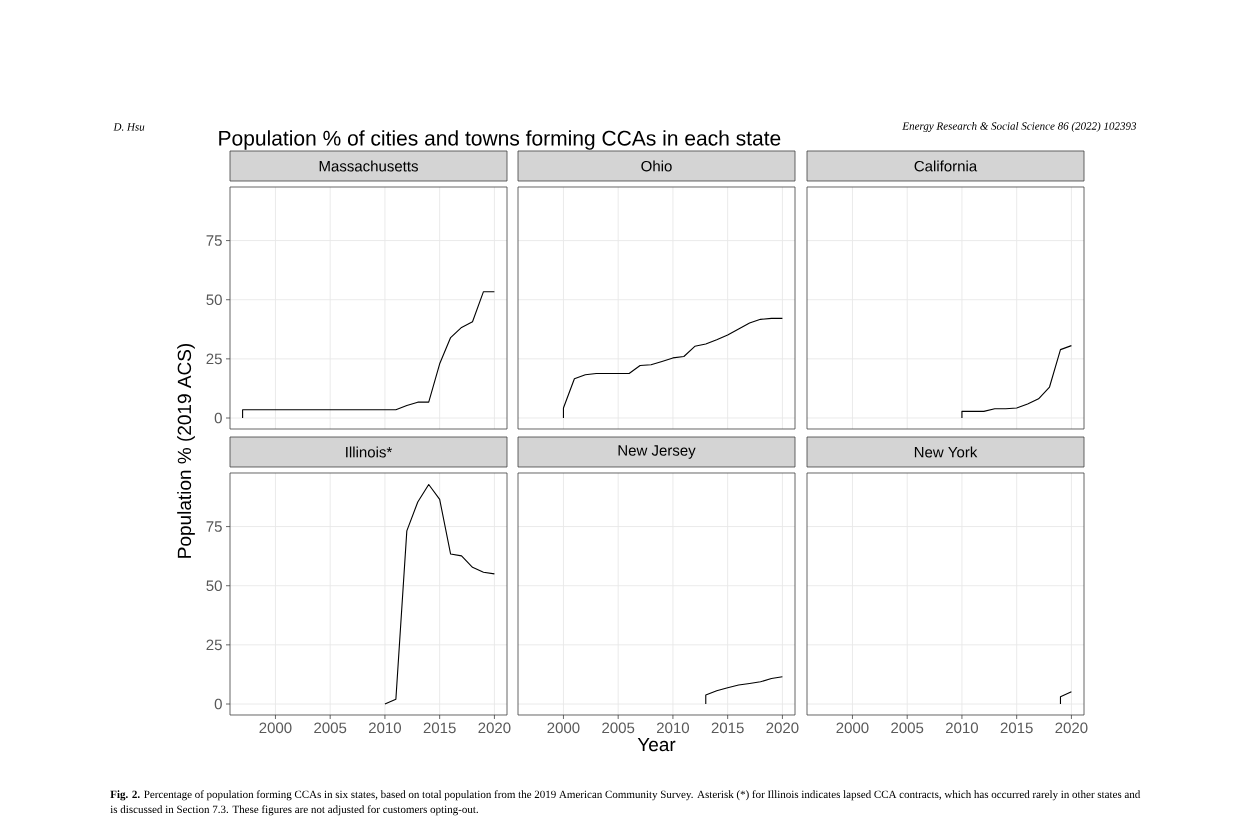 This screenshot has width=1250, height=831. Describe the element at coordinates (368, 166) in the screenshot. I see `chart-title: Massachusetts` at that location.